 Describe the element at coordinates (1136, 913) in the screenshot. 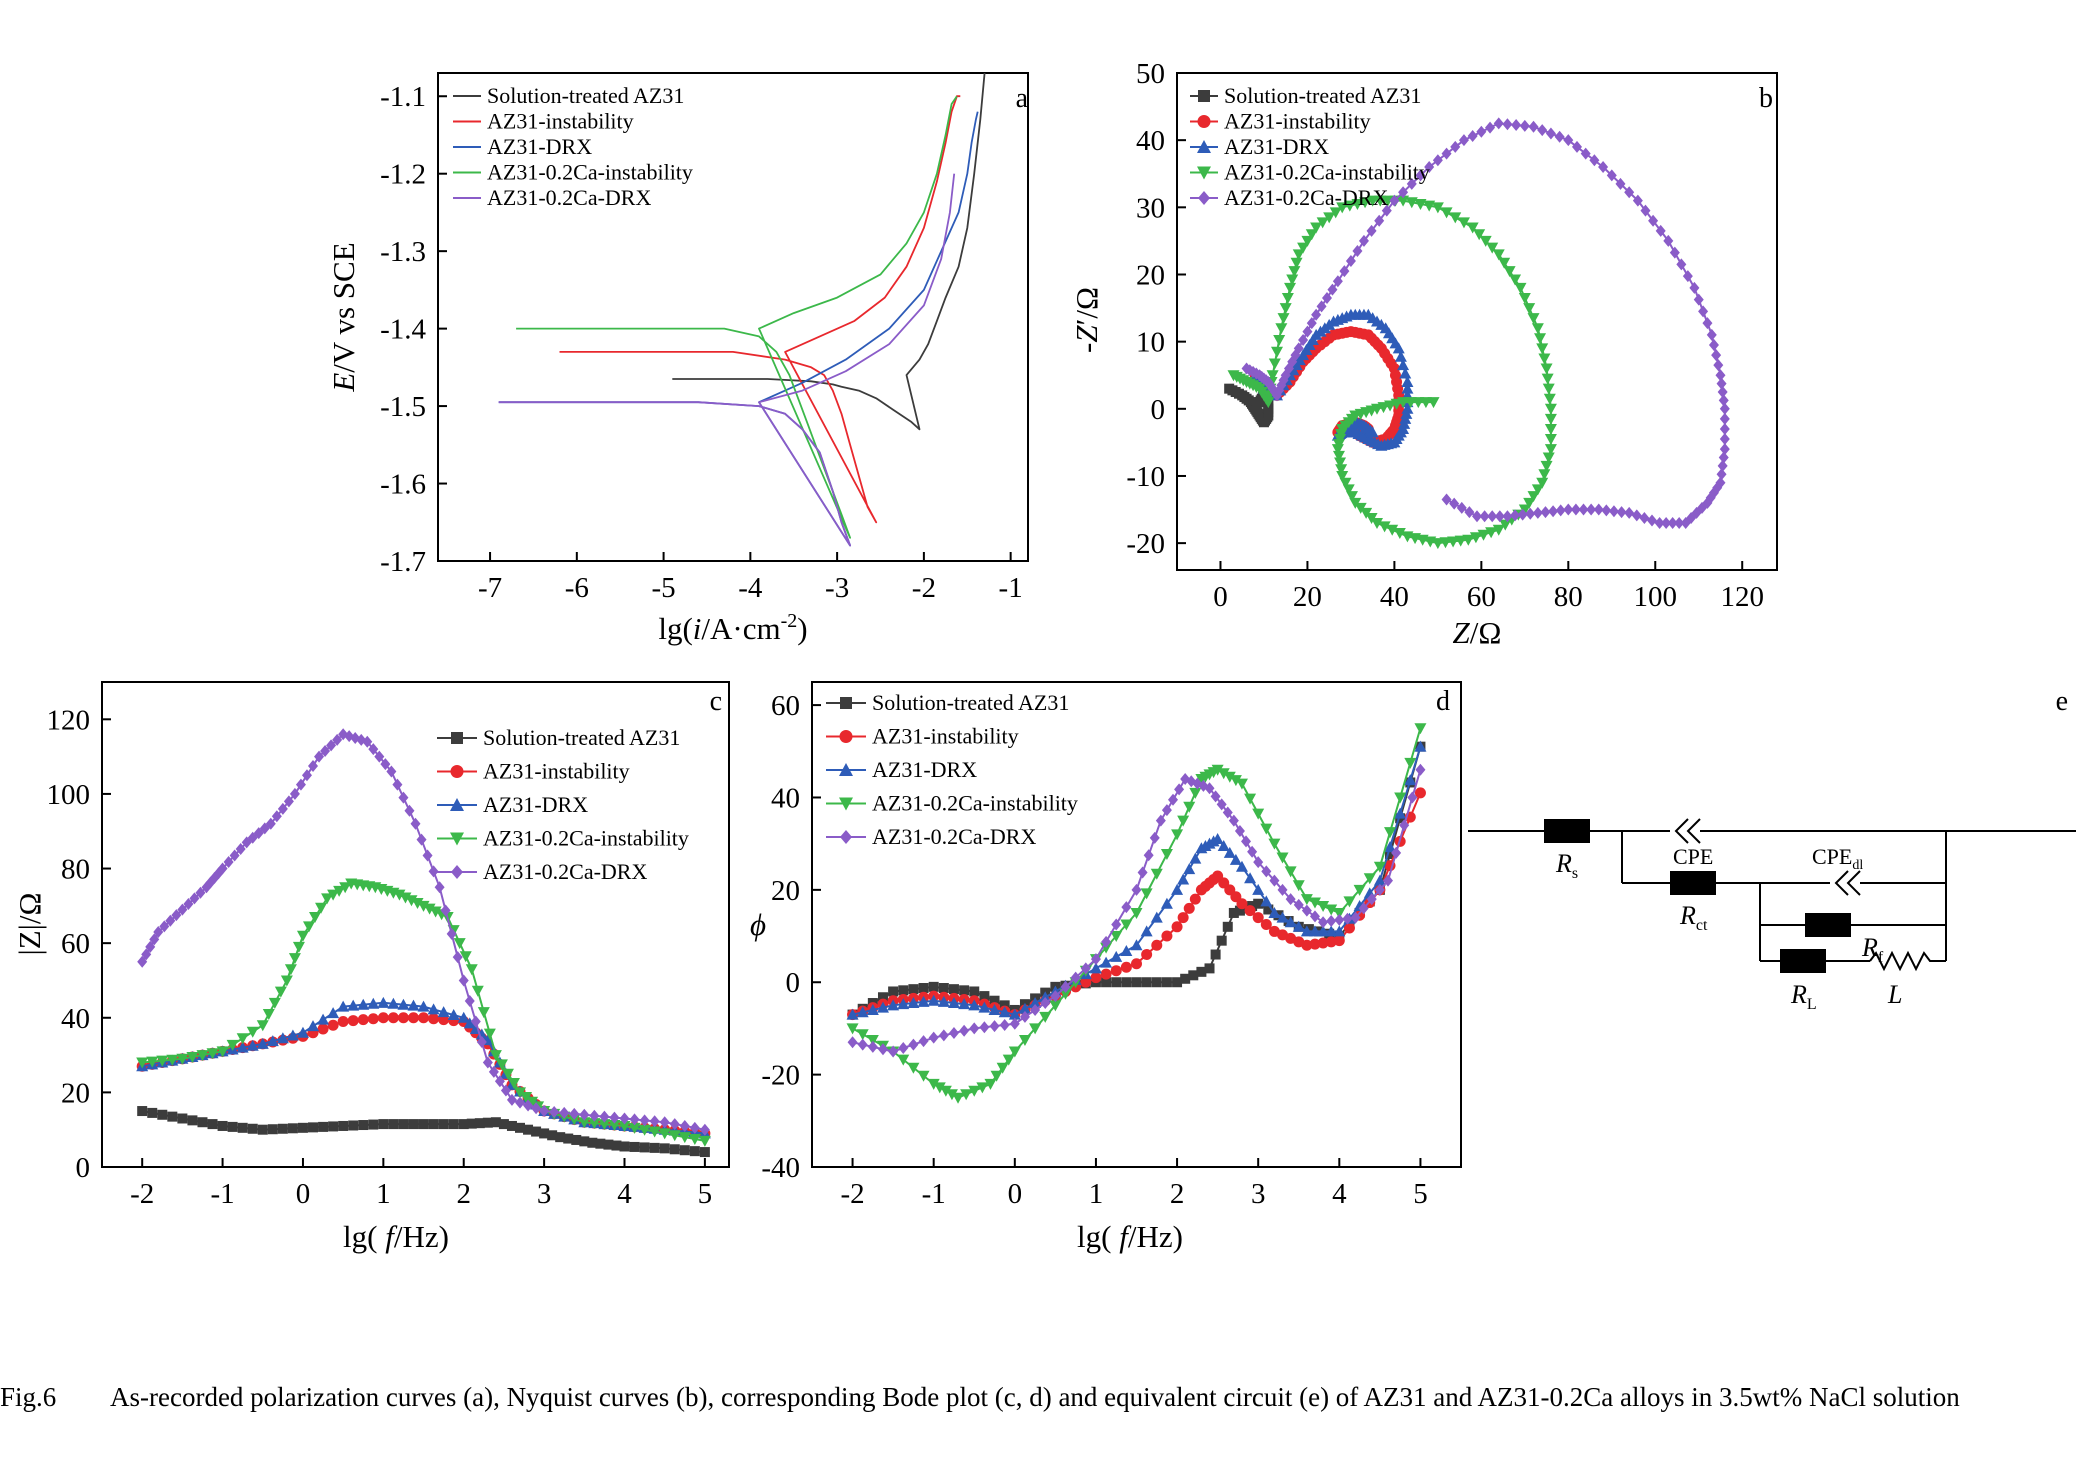

I see `series-az31-0-2ca-instability` at that location.